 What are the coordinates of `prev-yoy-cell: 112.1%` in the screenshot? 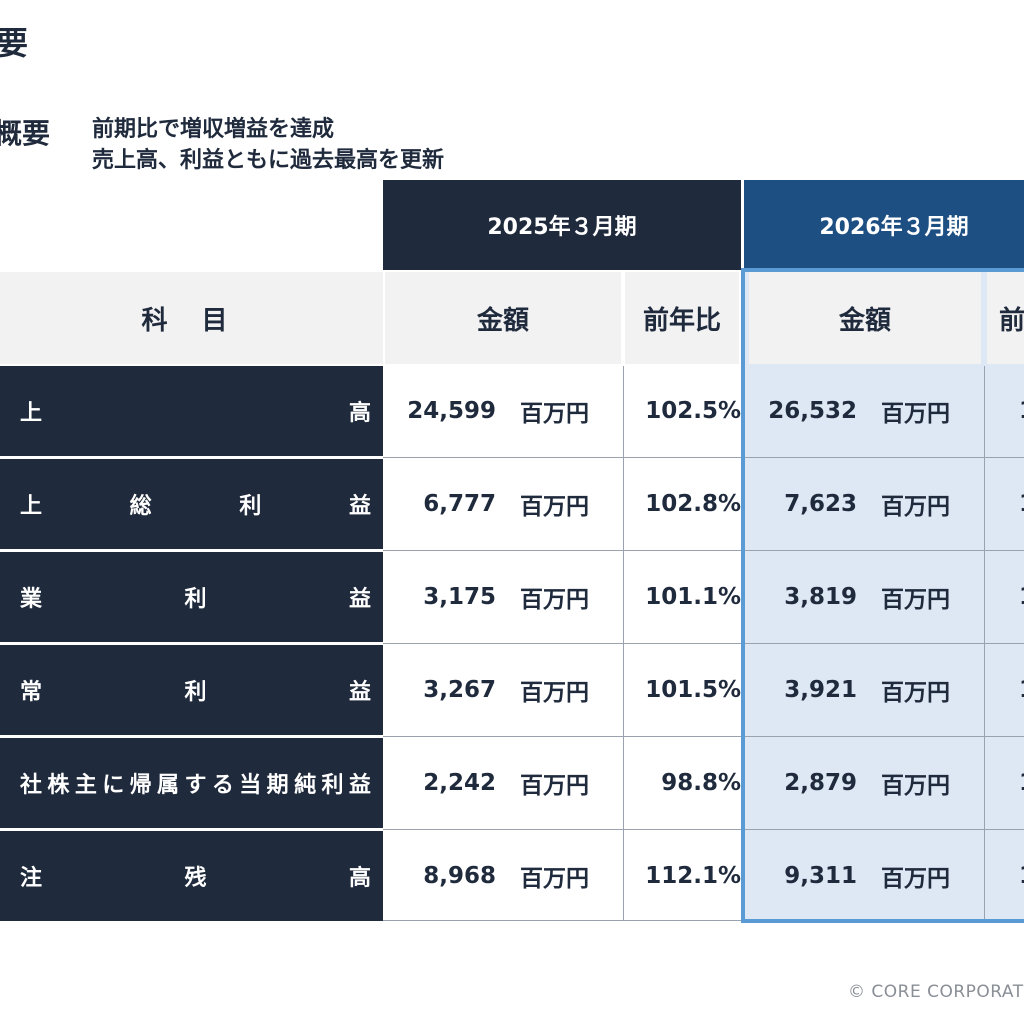 It's located at (683, 876).